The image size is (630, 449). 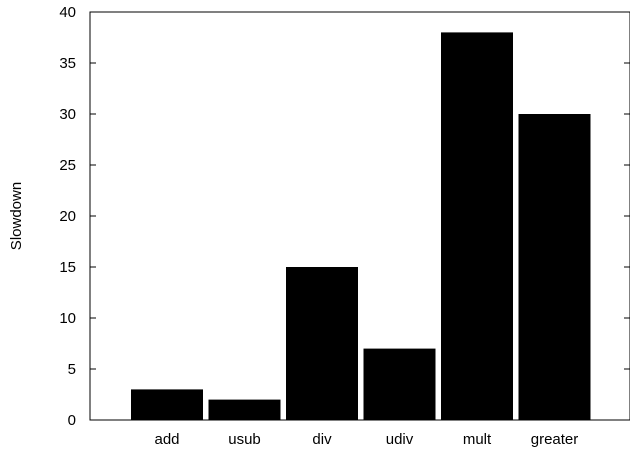 What do you see at coordinates (16, 216) in the screenshot?
I see `y-axis-title: Slowdown` at bounding box center [16, 216].